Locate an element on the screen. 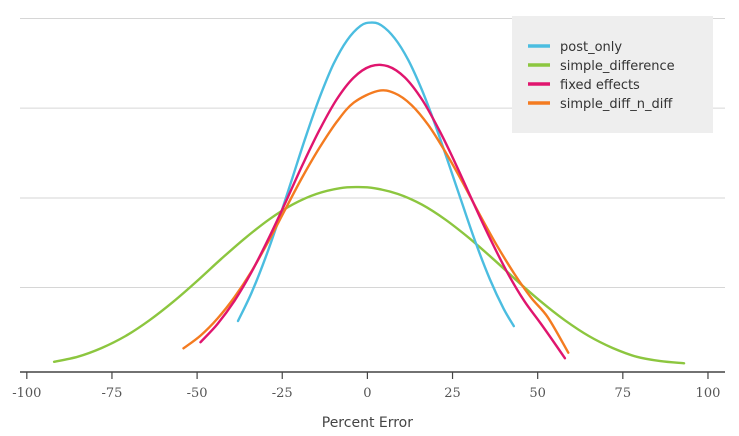 The height and width of the screenshot is (436, 739). x-tick-label: -25 is located at coordinates (282, 393).